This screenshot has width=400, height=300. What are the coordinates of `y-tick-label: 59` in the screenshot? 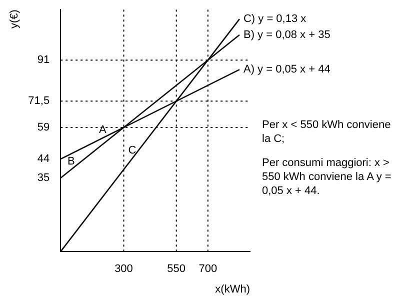 It's located at (43, 127).